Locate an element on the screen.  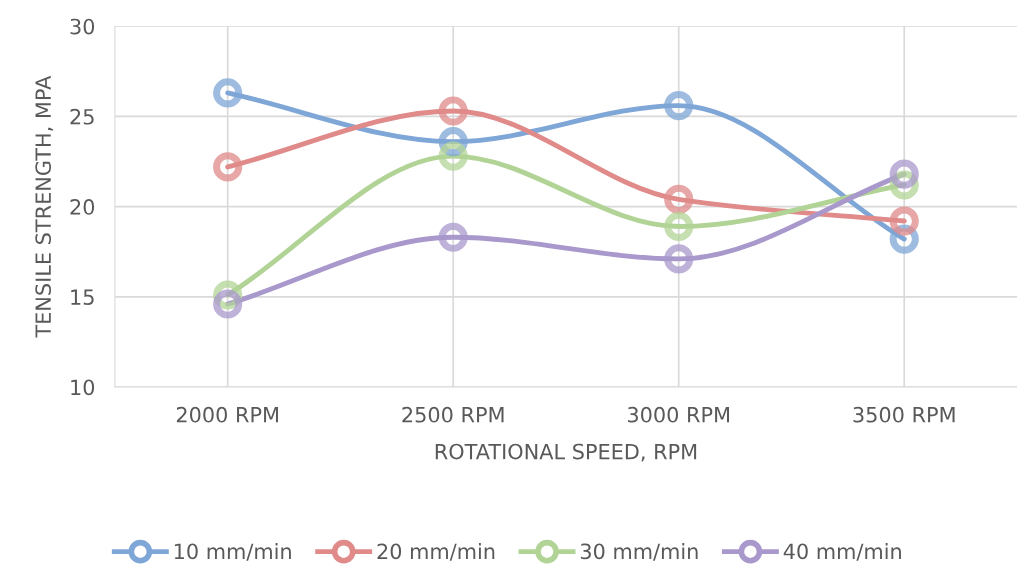
legend-label: 10 mm/min is located at coordinates (232, 552).